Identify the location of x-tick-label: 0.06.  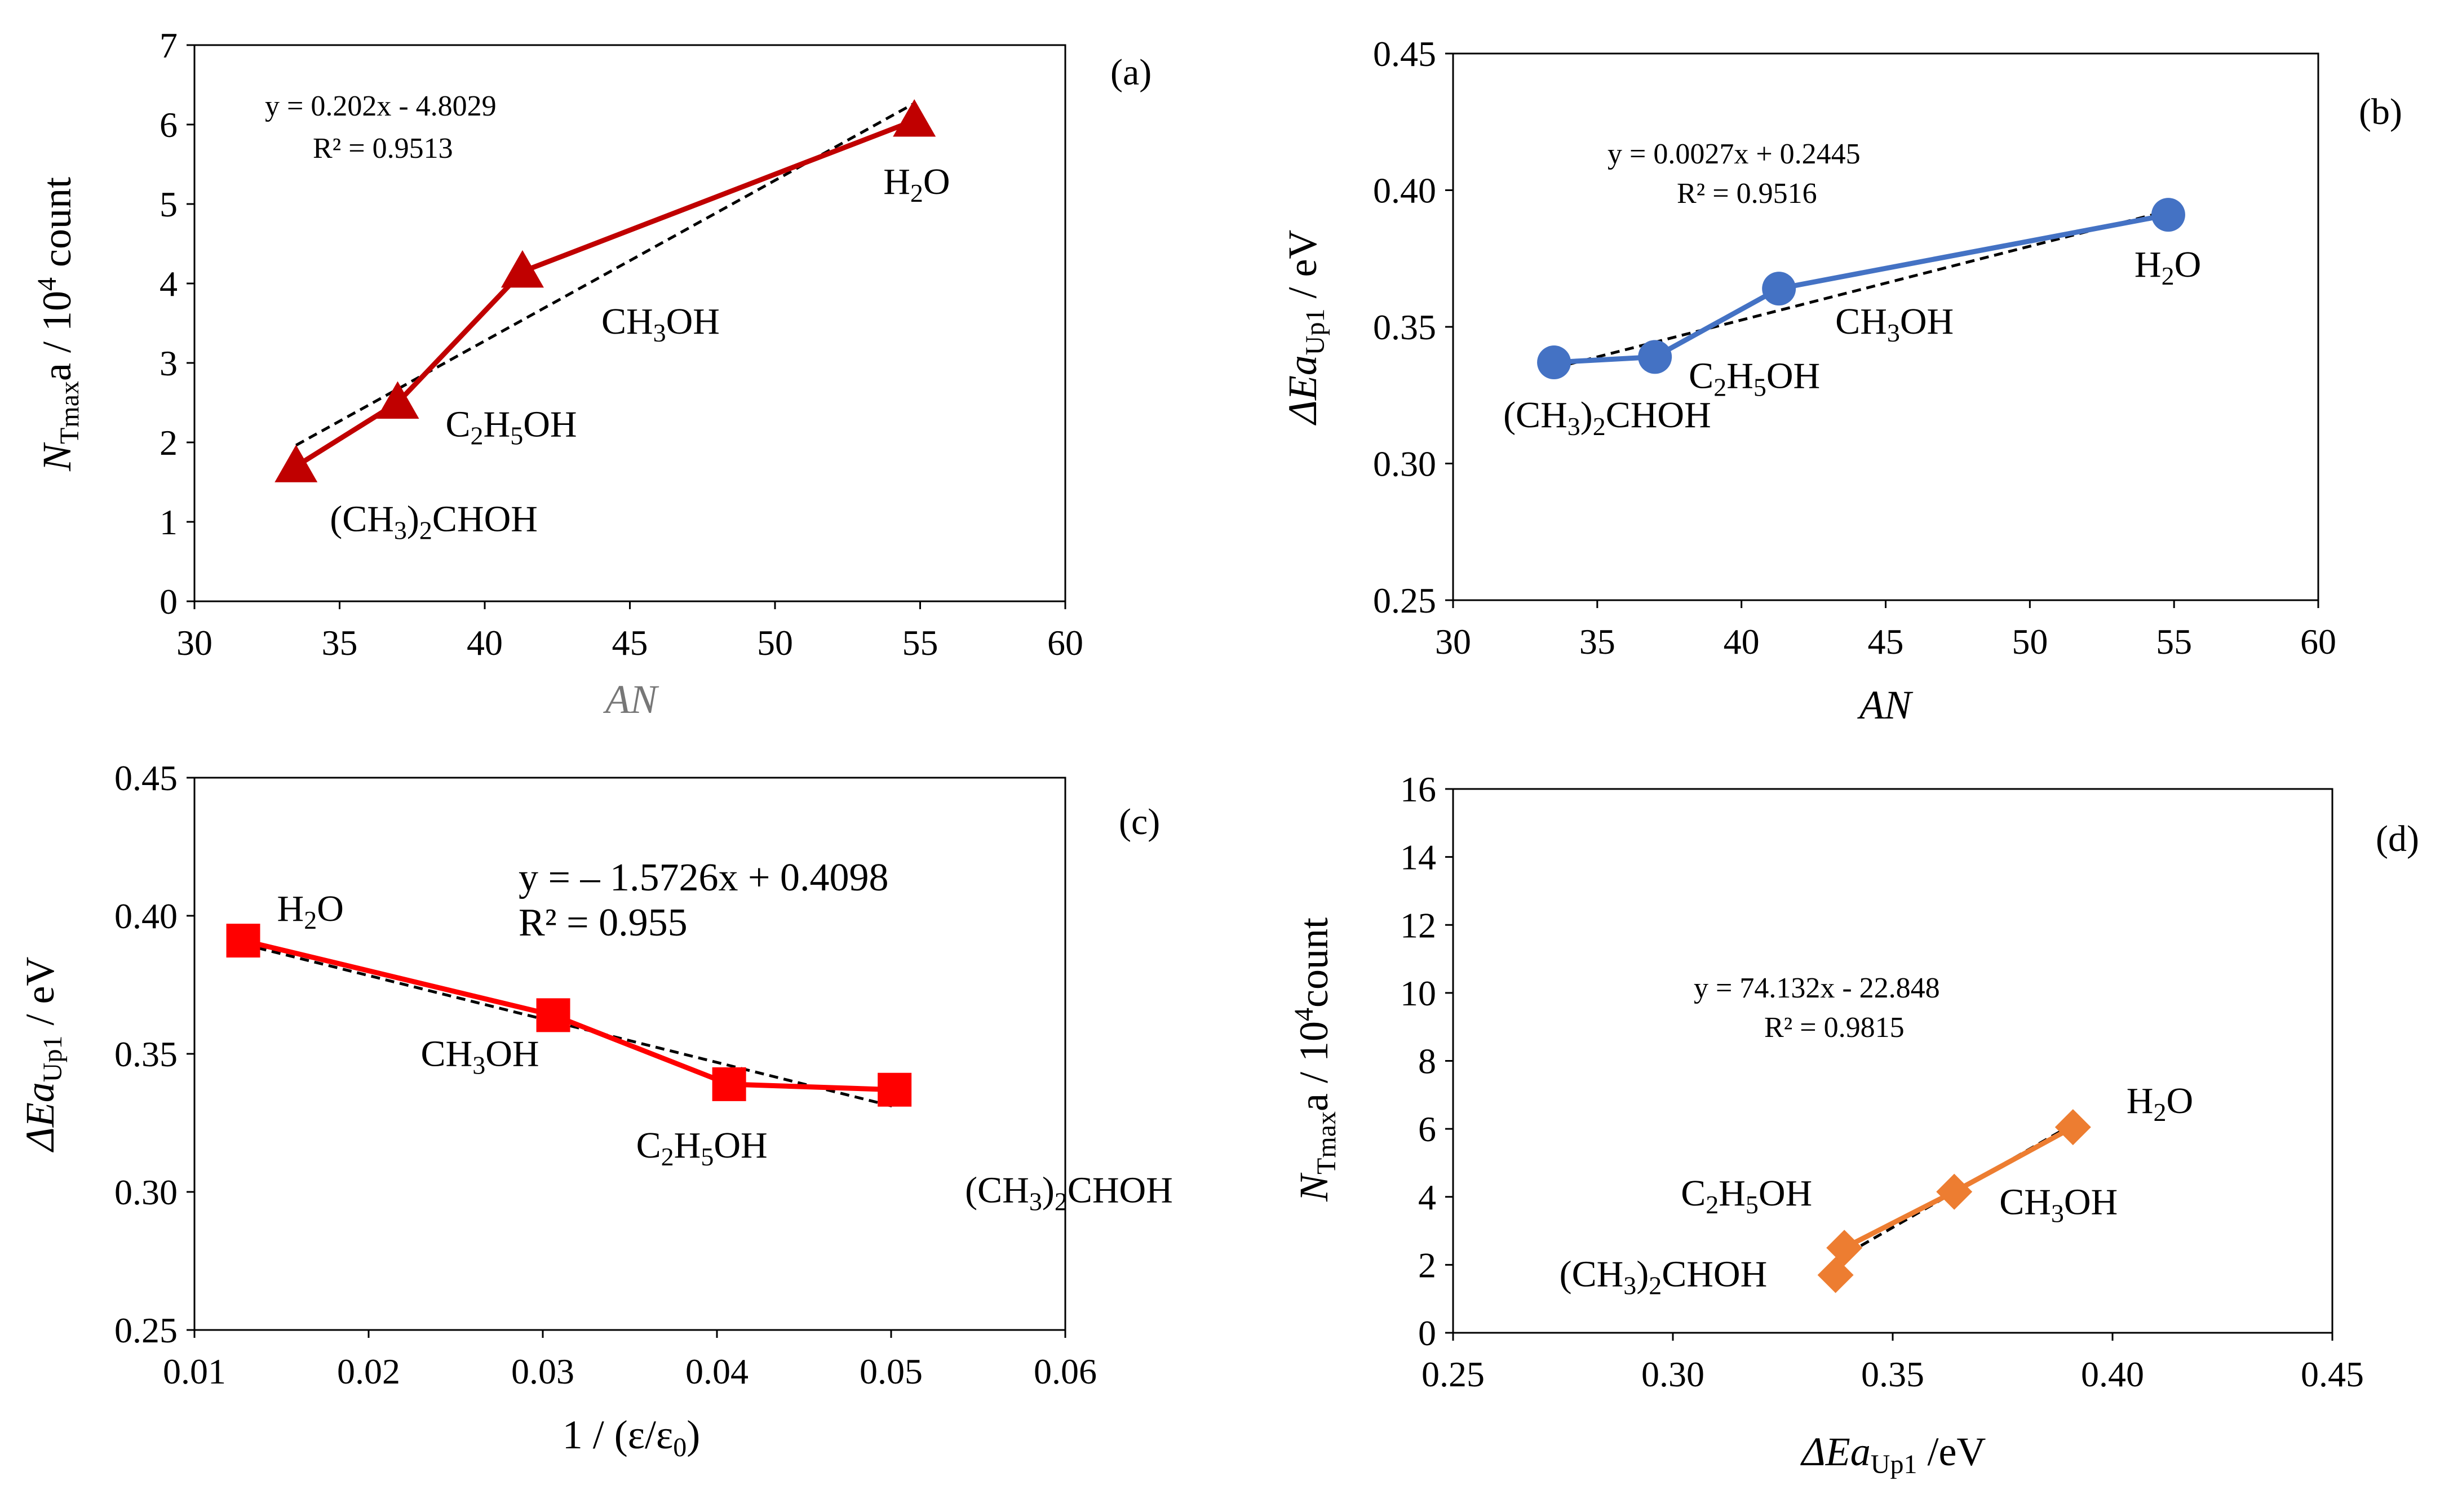
(1065, 1371).